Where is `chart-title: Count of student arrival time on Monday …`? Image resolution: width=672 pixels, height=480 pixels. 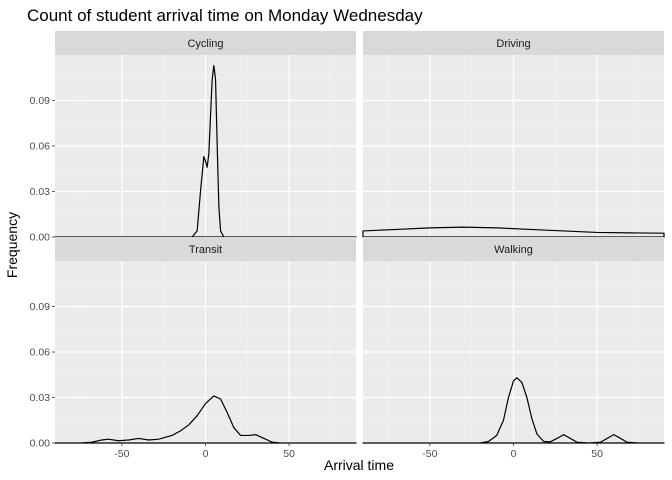 chart-title: Count of student arrival time on Monday … is located at coordinates (225, 15).